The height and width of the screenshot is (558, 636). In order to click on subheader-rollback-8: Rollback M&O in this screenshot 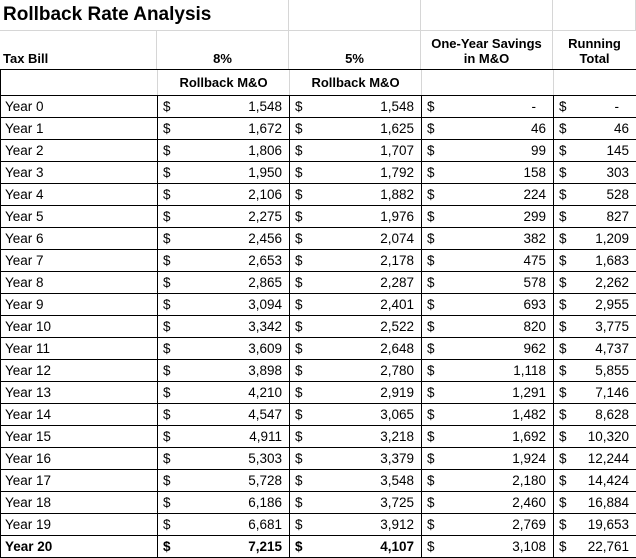, I will do `click(224, 82)`.